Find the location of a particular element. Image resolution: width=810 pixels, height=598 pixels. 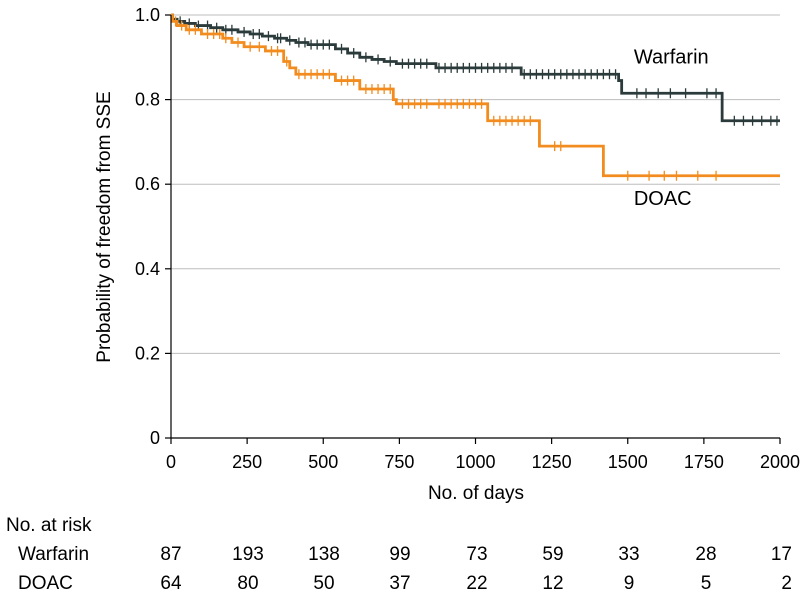

series-label-doac: DOAC is located at coordinates (663, 199).